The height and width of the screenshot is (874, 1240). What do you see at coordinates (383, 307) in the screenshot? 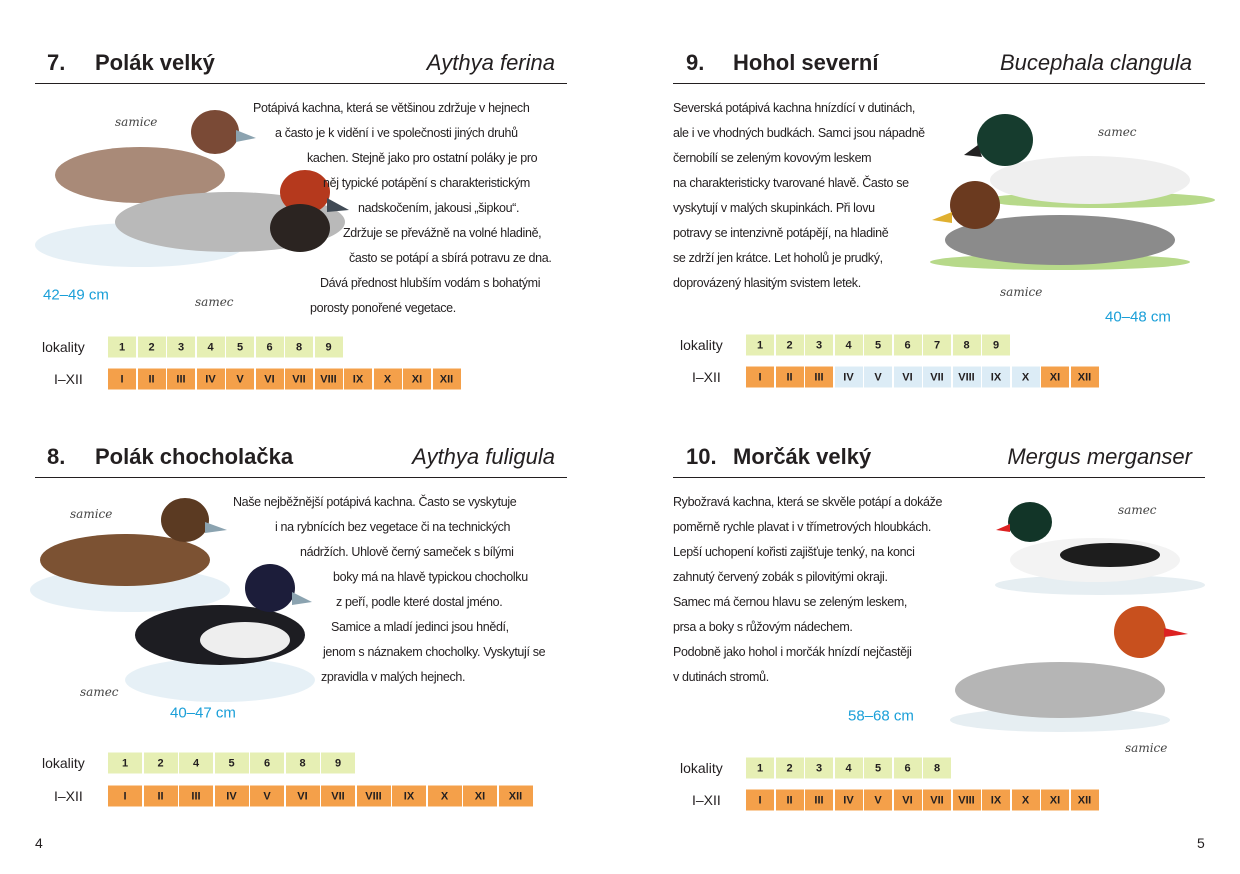
I see `text-line: porosty ponořené vegetace.` at bounding box center [383, 307].